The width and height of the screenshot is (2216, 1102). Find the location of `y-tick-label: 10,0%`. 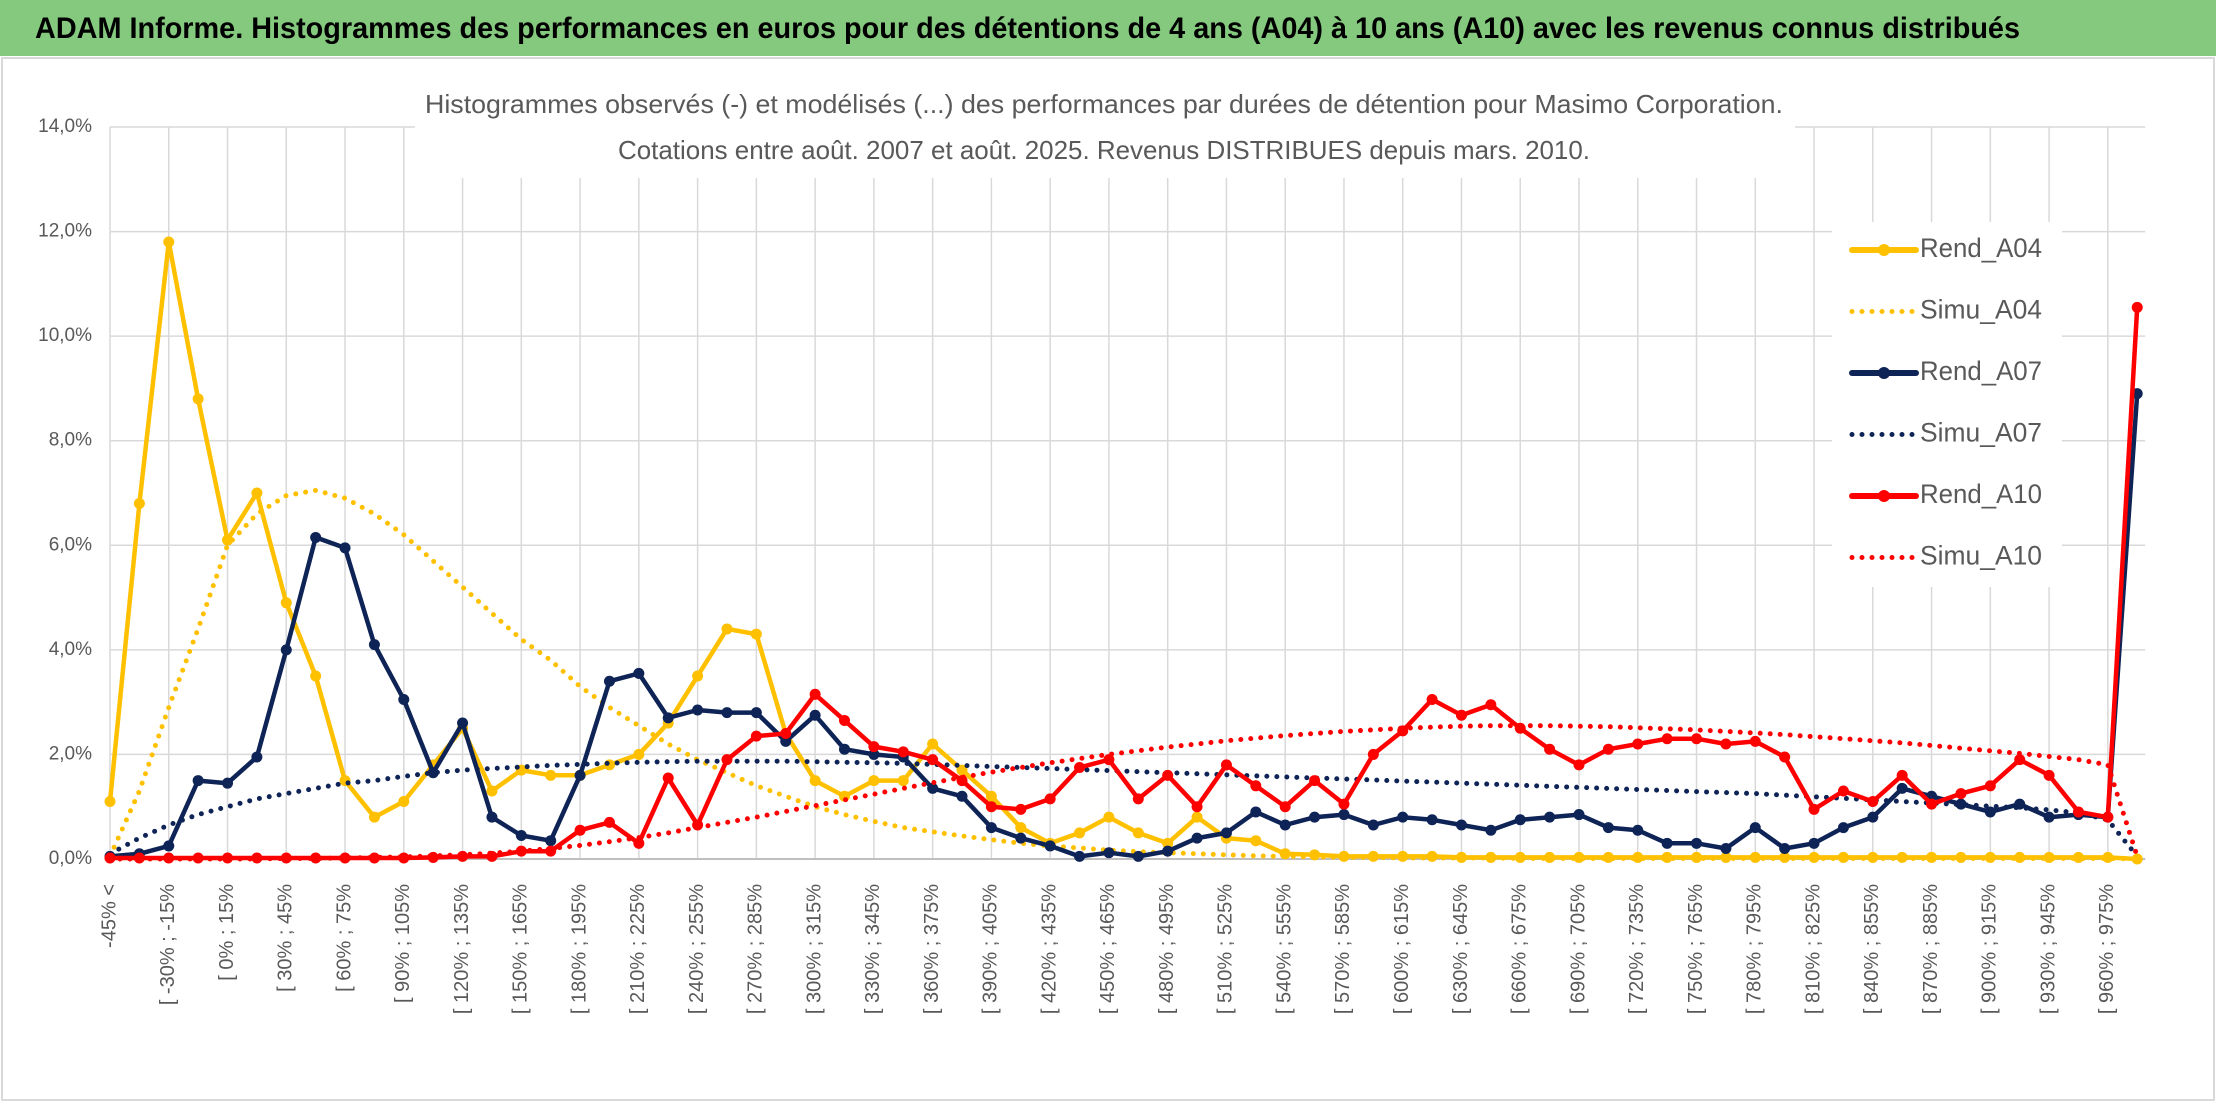

y-tick-label: 10,0% is located at coordinates (65, 335).